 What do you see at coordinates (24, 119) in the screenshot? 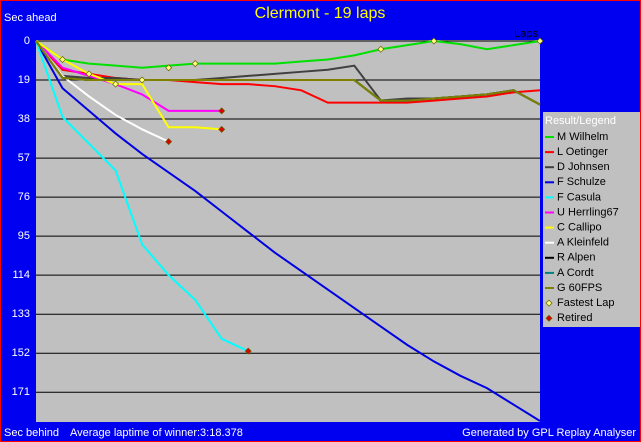
I see `y-tick-label: 38` at bounding box center [24, 119].